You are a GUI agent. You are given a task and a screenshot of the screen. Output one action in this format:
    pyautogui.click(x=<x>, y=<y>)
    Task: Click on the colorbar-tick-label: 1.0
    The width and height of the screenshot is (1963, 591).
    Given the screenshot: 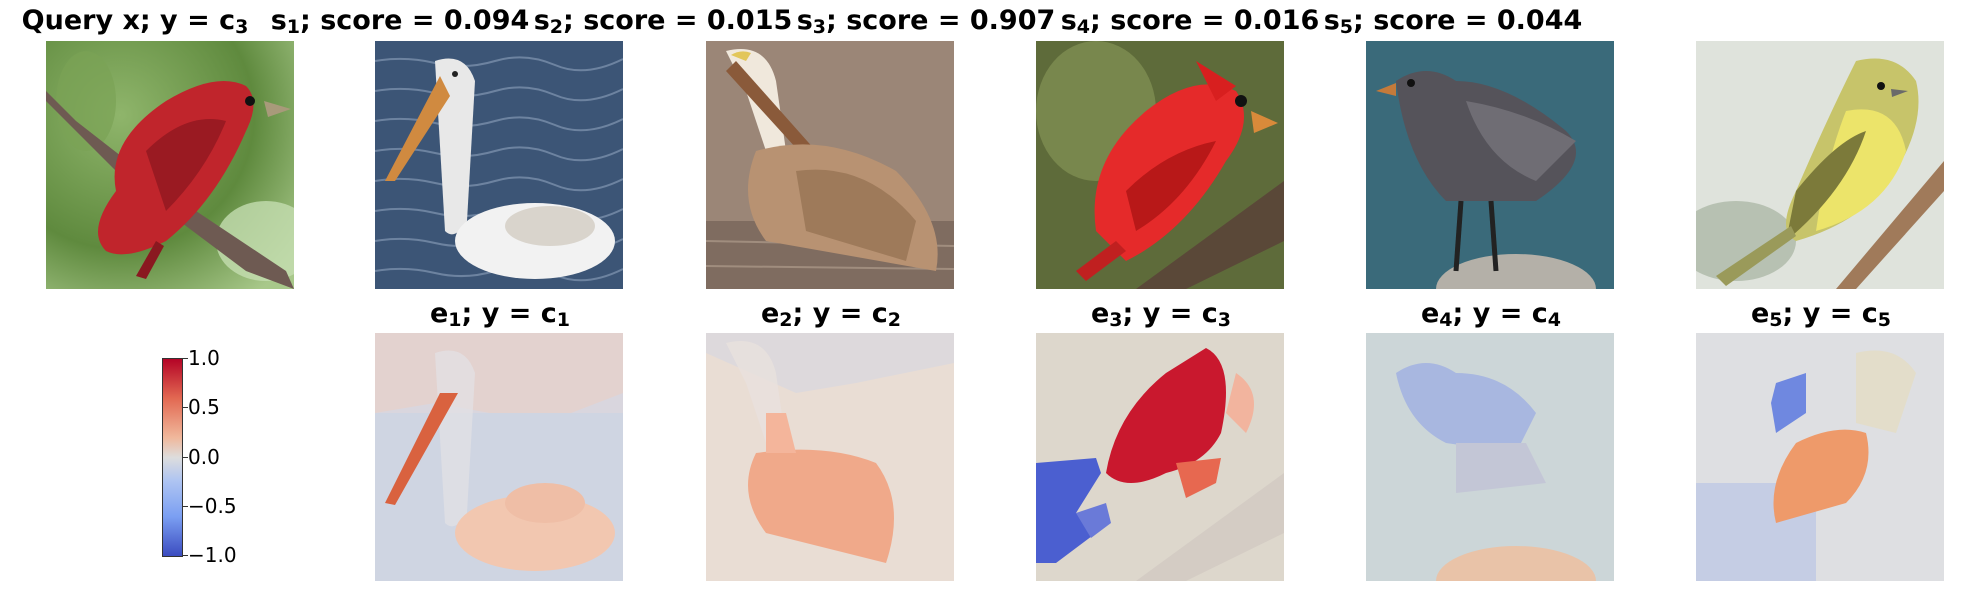 What is the action you would take?
    pyautogui.click(x=204, y=358)
    